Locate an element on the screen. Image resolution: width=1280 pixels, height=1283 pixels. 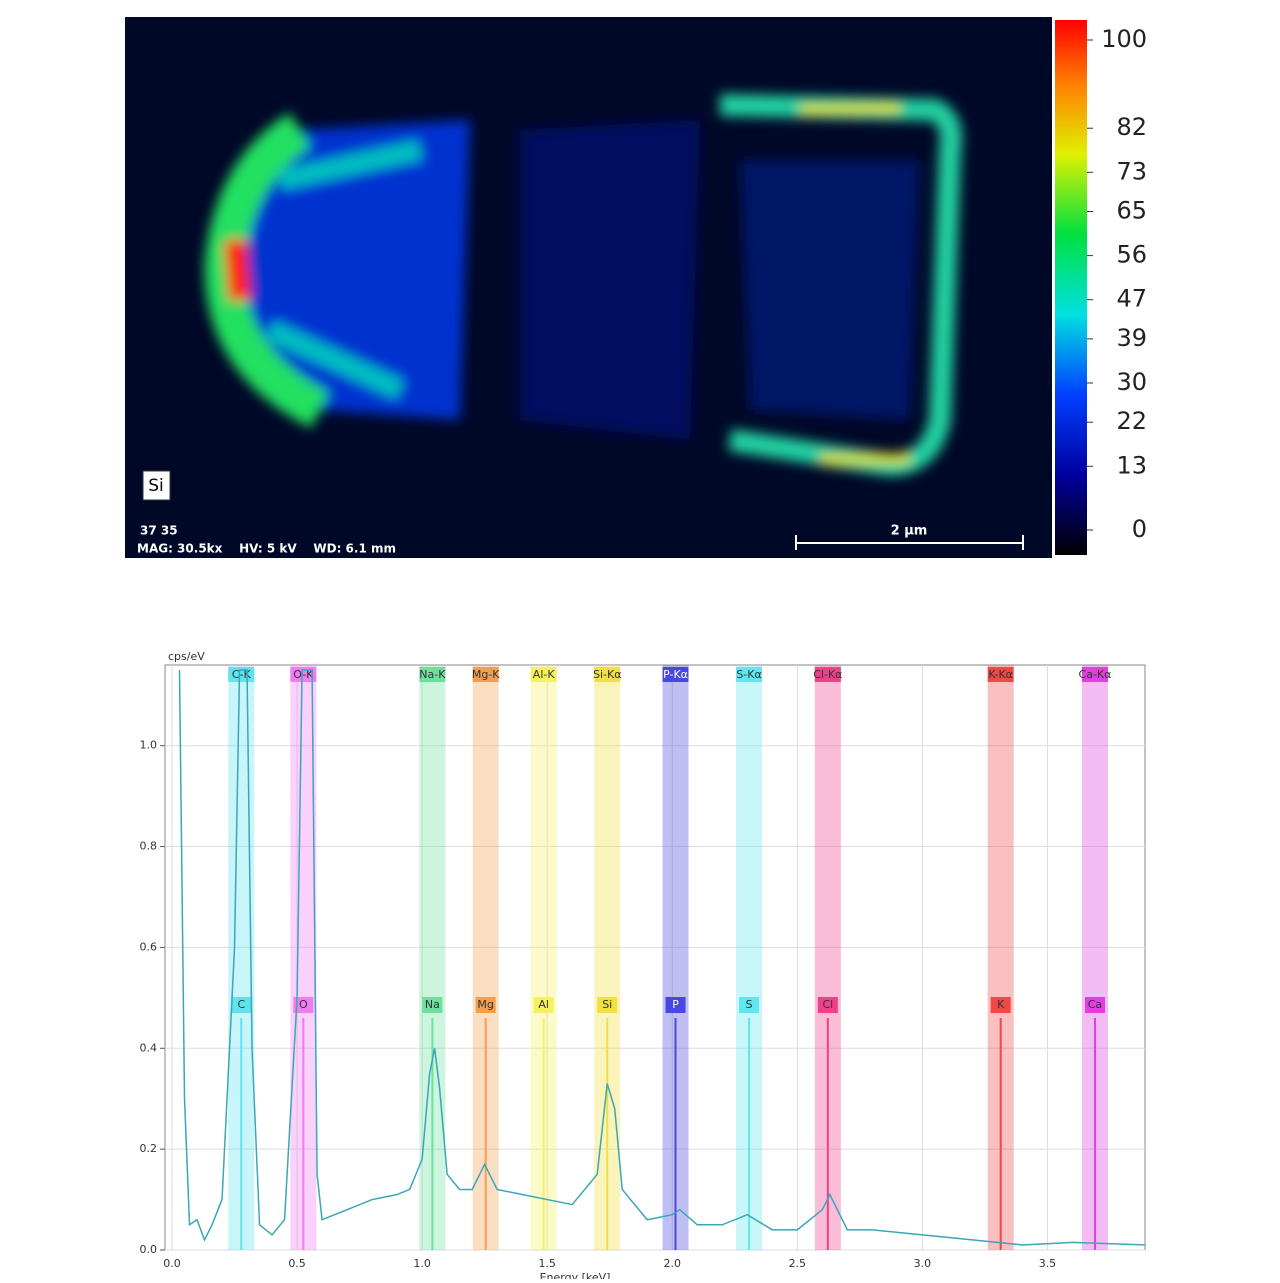
colorbar-tick-label: 22 is located at coordinates (1131, 421).